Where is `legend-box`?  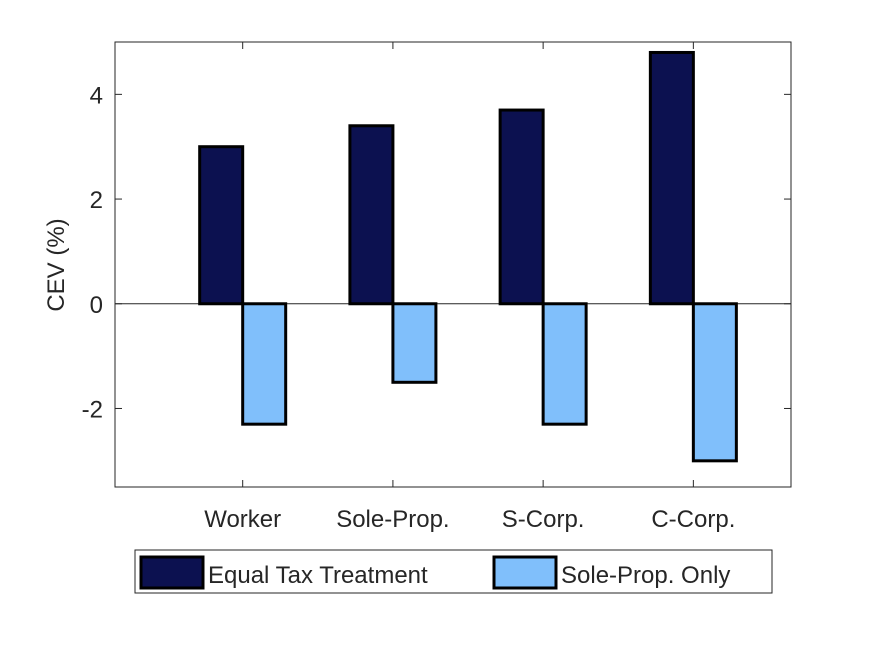 legend-box is located at coordinates (453, 571).